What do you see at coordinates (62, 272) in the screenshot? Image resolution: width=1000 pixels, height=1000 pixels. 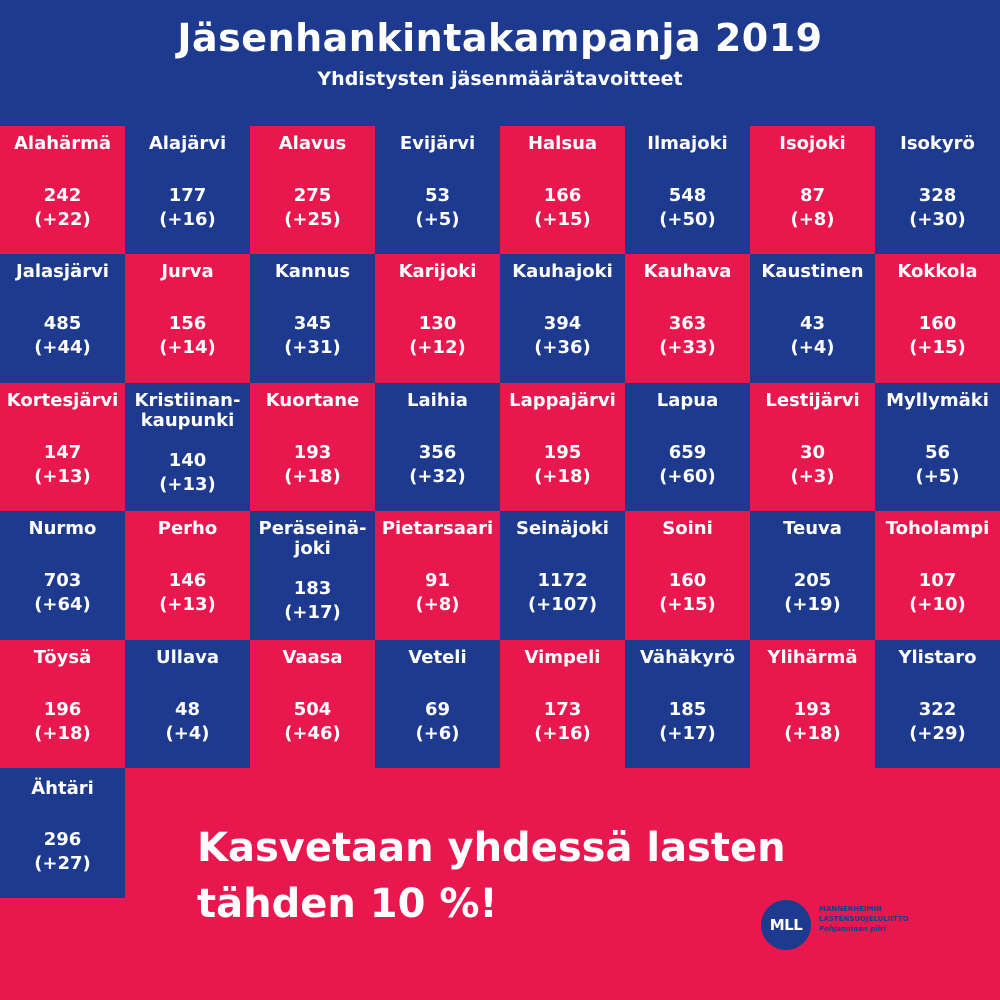 I see `association-name: Jalasjärvi` at bounding box center [62, 272].